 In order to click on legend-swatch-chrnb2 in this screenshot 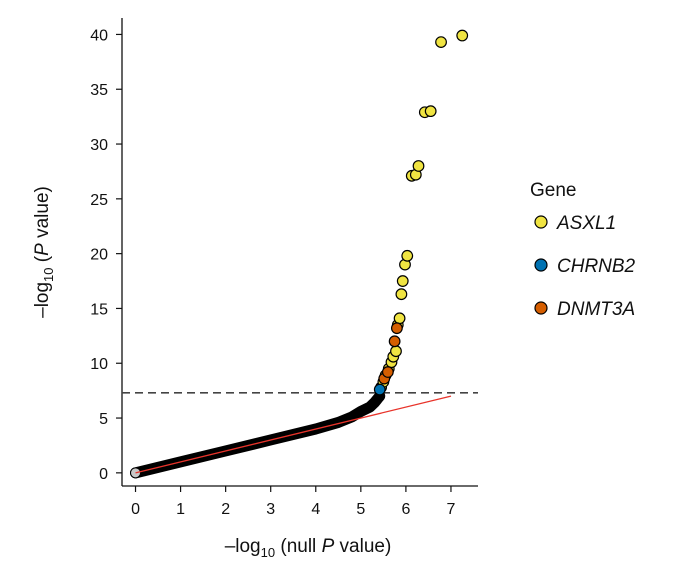, I will do `click(541, 265)`.